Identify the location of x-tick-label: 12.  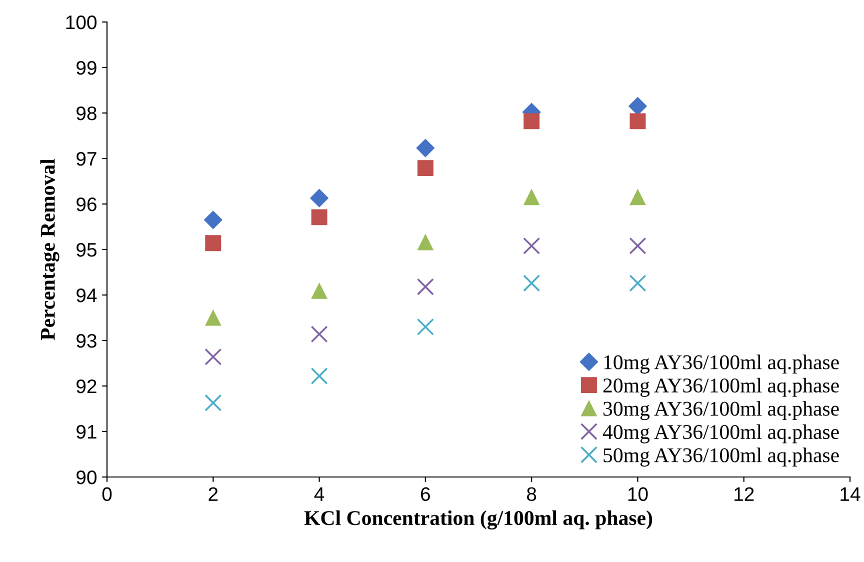
(744, 494).